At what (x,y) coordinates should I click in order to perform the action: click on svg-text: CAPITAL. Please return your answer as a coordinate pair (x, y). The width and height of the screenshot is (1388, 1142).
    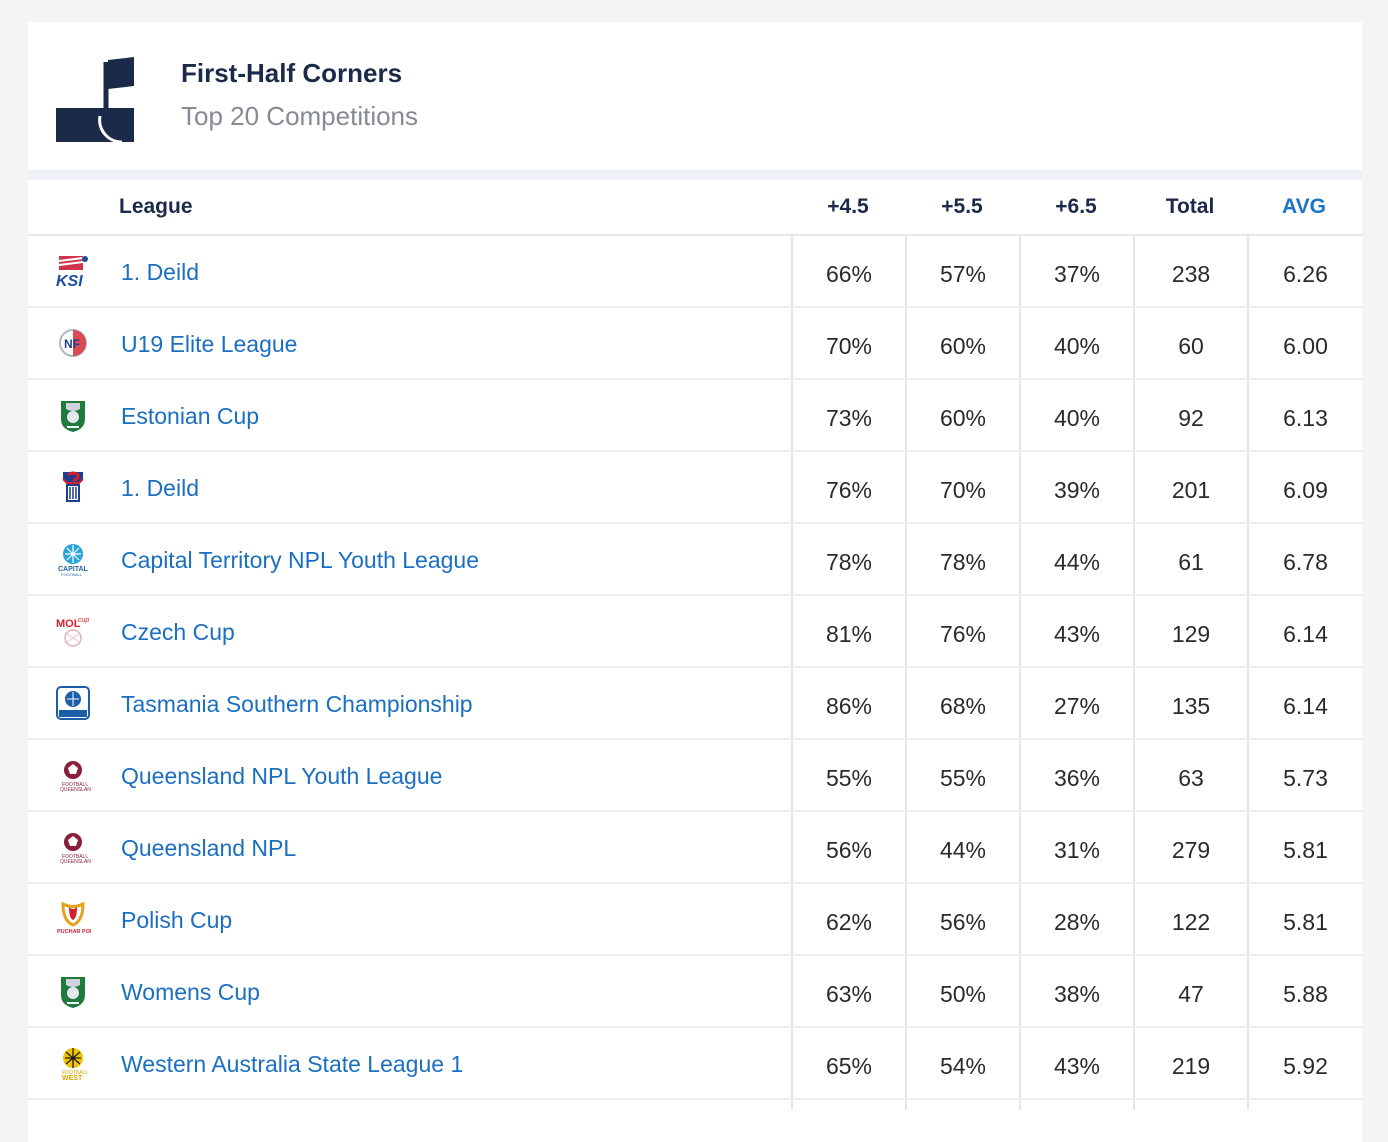
    Looking at the image, I should click on (73, 569).